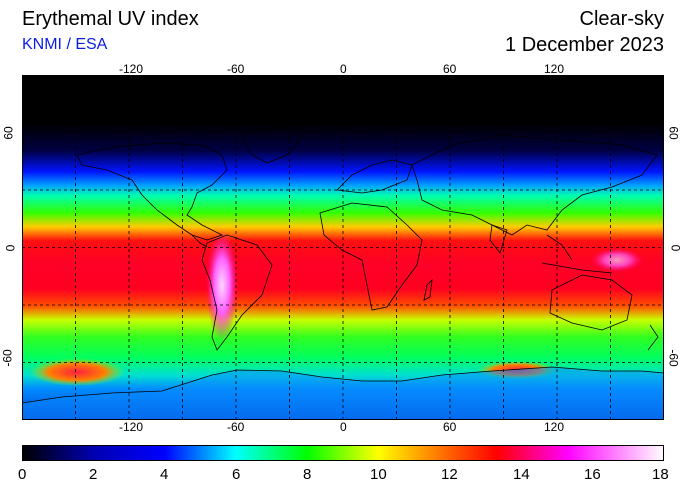 The height and width of the screenshot is (490, 688). Describe the element at coordinates (22, 474) in the screenshot. I see `cbar-label-0: 0` at that location.